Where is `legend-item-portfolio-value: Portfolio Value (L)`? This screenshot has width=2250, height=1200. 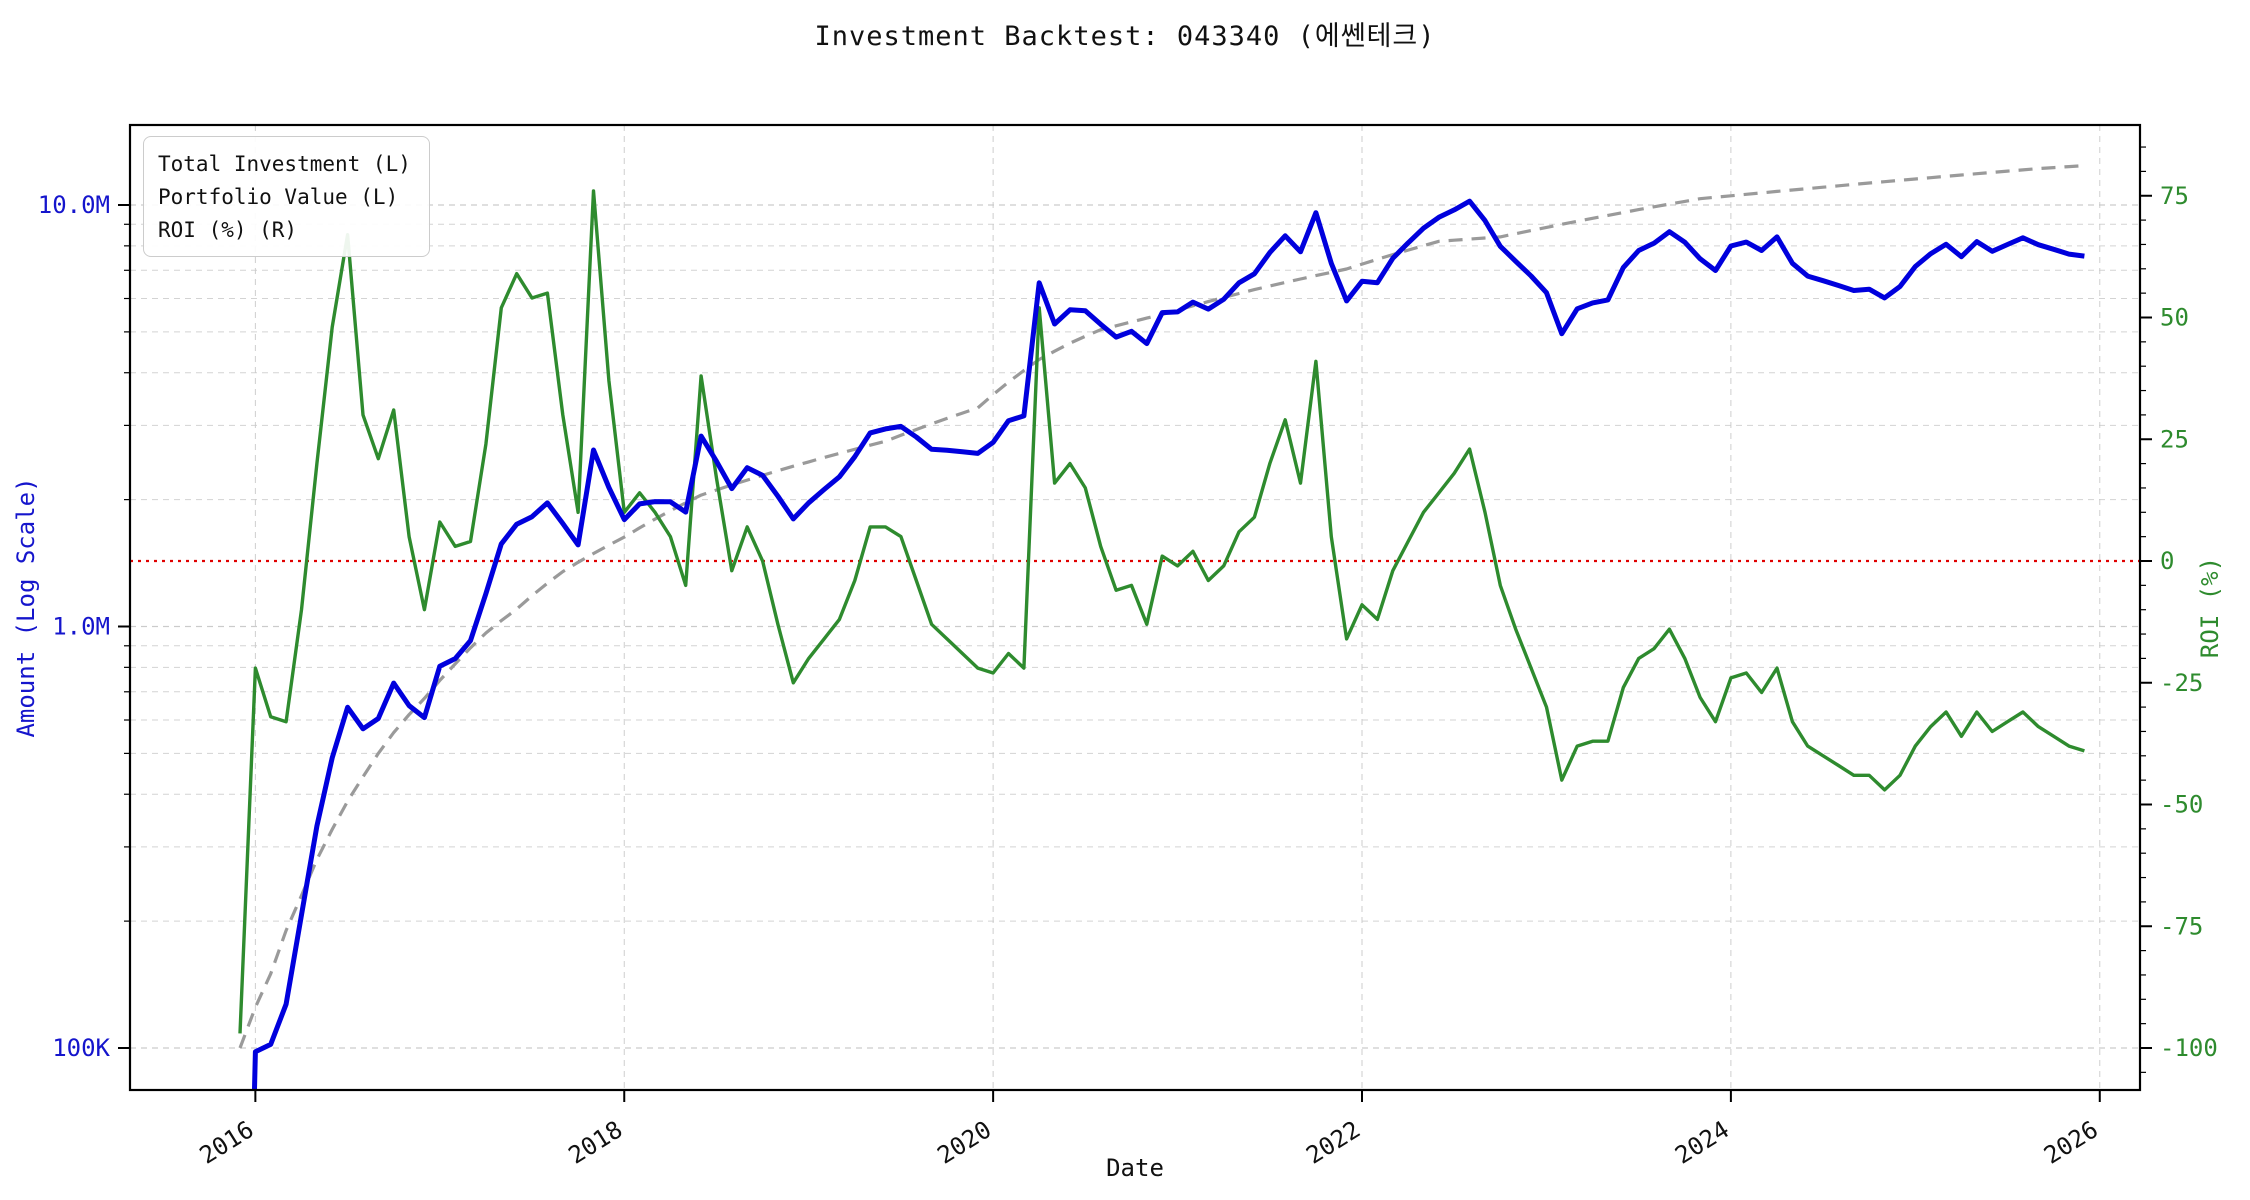
legend-item-portfolio-value: Portfolio Value (L) is located at coordinates (284, 196).